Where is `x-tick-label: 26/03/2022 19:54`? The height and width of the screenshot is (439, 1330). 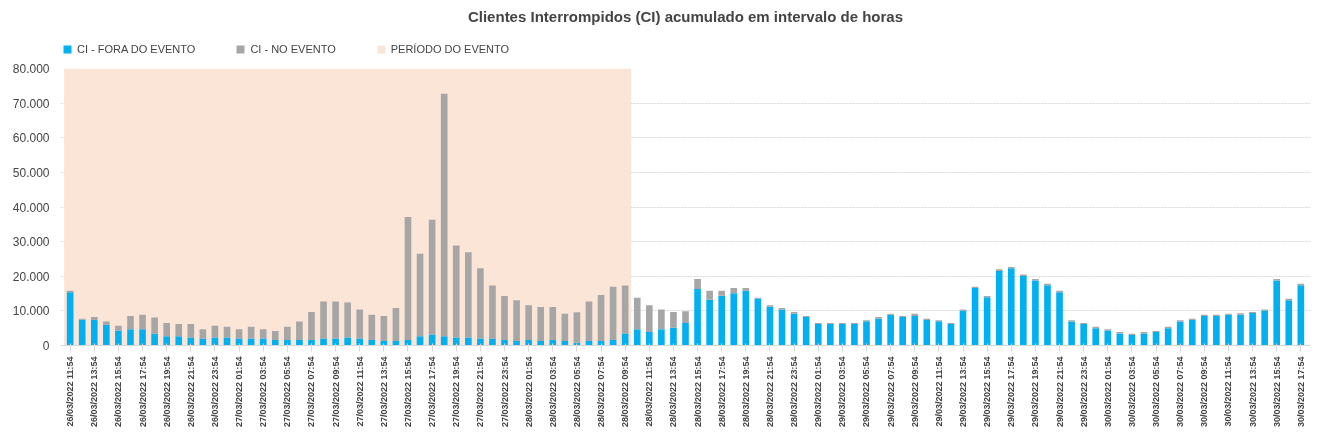 x-tick-label: 26/03/2022 19:54 is located at coordinates (166, 392).